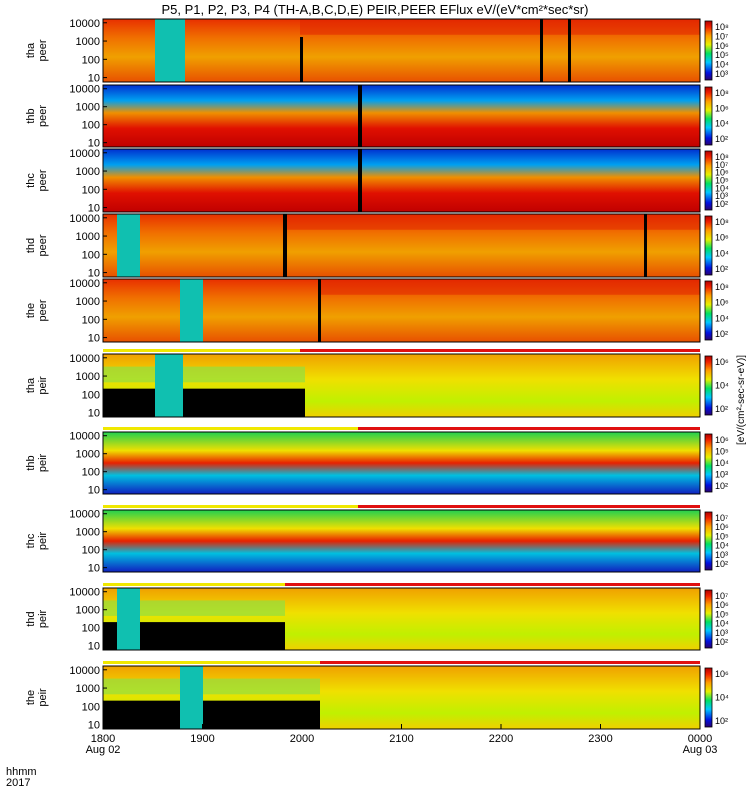 This screenshot has width=750, height=800. Describe the element at coordinates (708, 245) in the screenshot. I see `panel-4-colorbar` at that location.